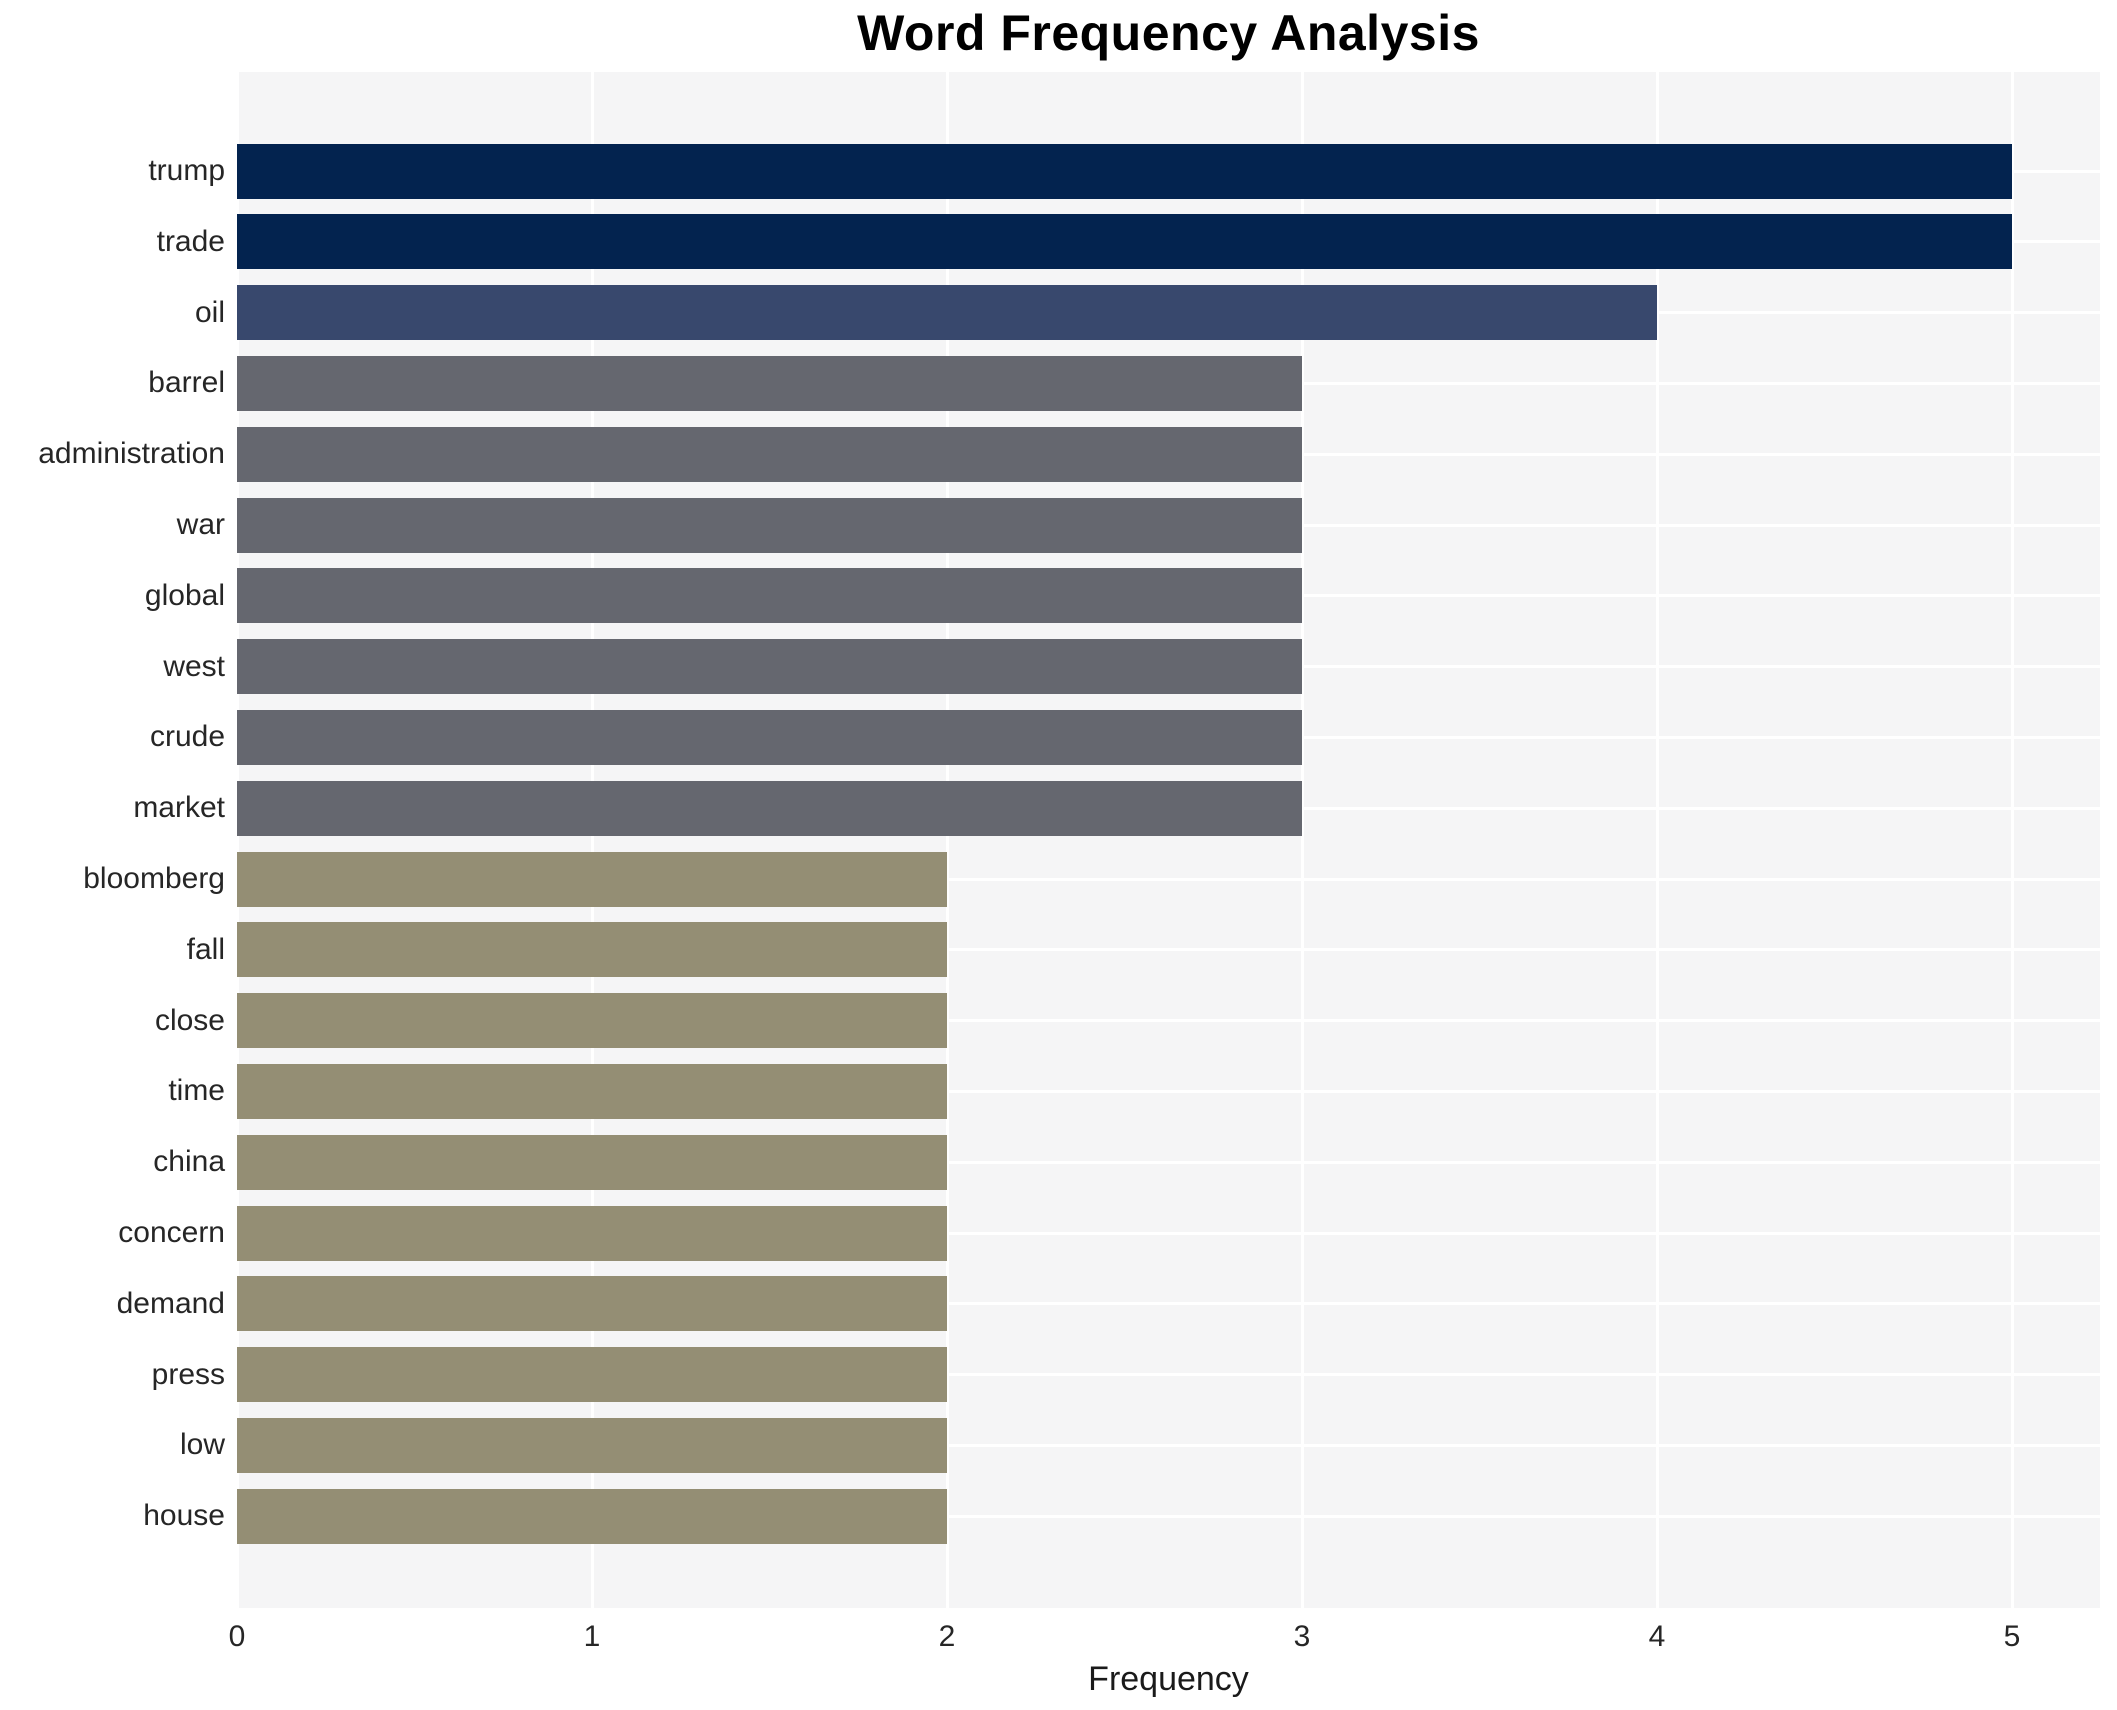  Describe the element at coordinates (209, 312) in the screenshot. I see `y-axis-label: oil` at that location.